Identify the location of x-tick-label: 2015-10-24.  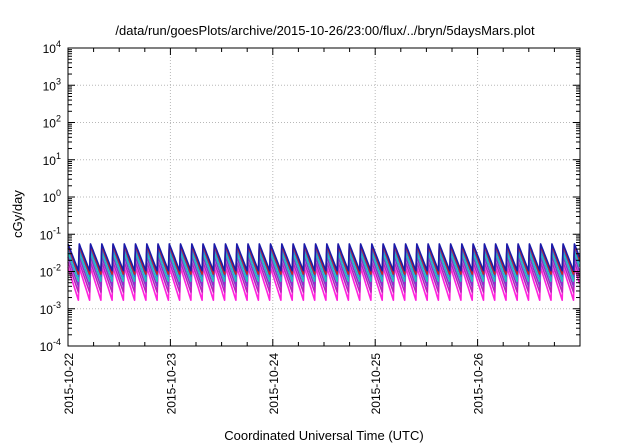
(274, 384).